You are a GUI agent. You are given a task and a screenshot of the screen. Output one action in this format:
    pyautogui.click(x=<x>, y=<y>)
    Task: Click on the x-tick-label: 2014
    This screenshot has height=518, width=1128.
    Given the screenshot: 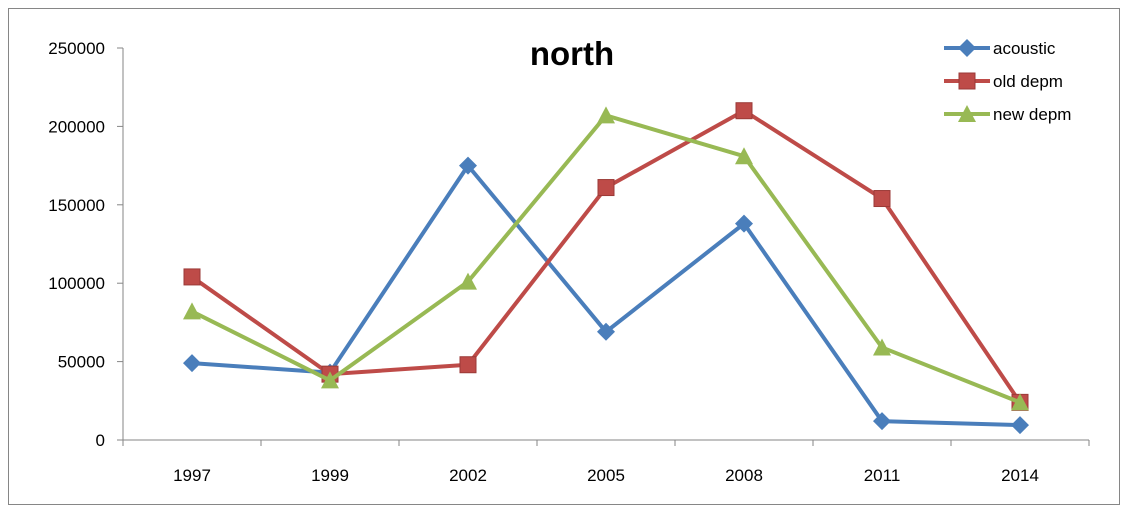 What is the action you would take?
    pyautogui.click(x=1020, y=475)
    